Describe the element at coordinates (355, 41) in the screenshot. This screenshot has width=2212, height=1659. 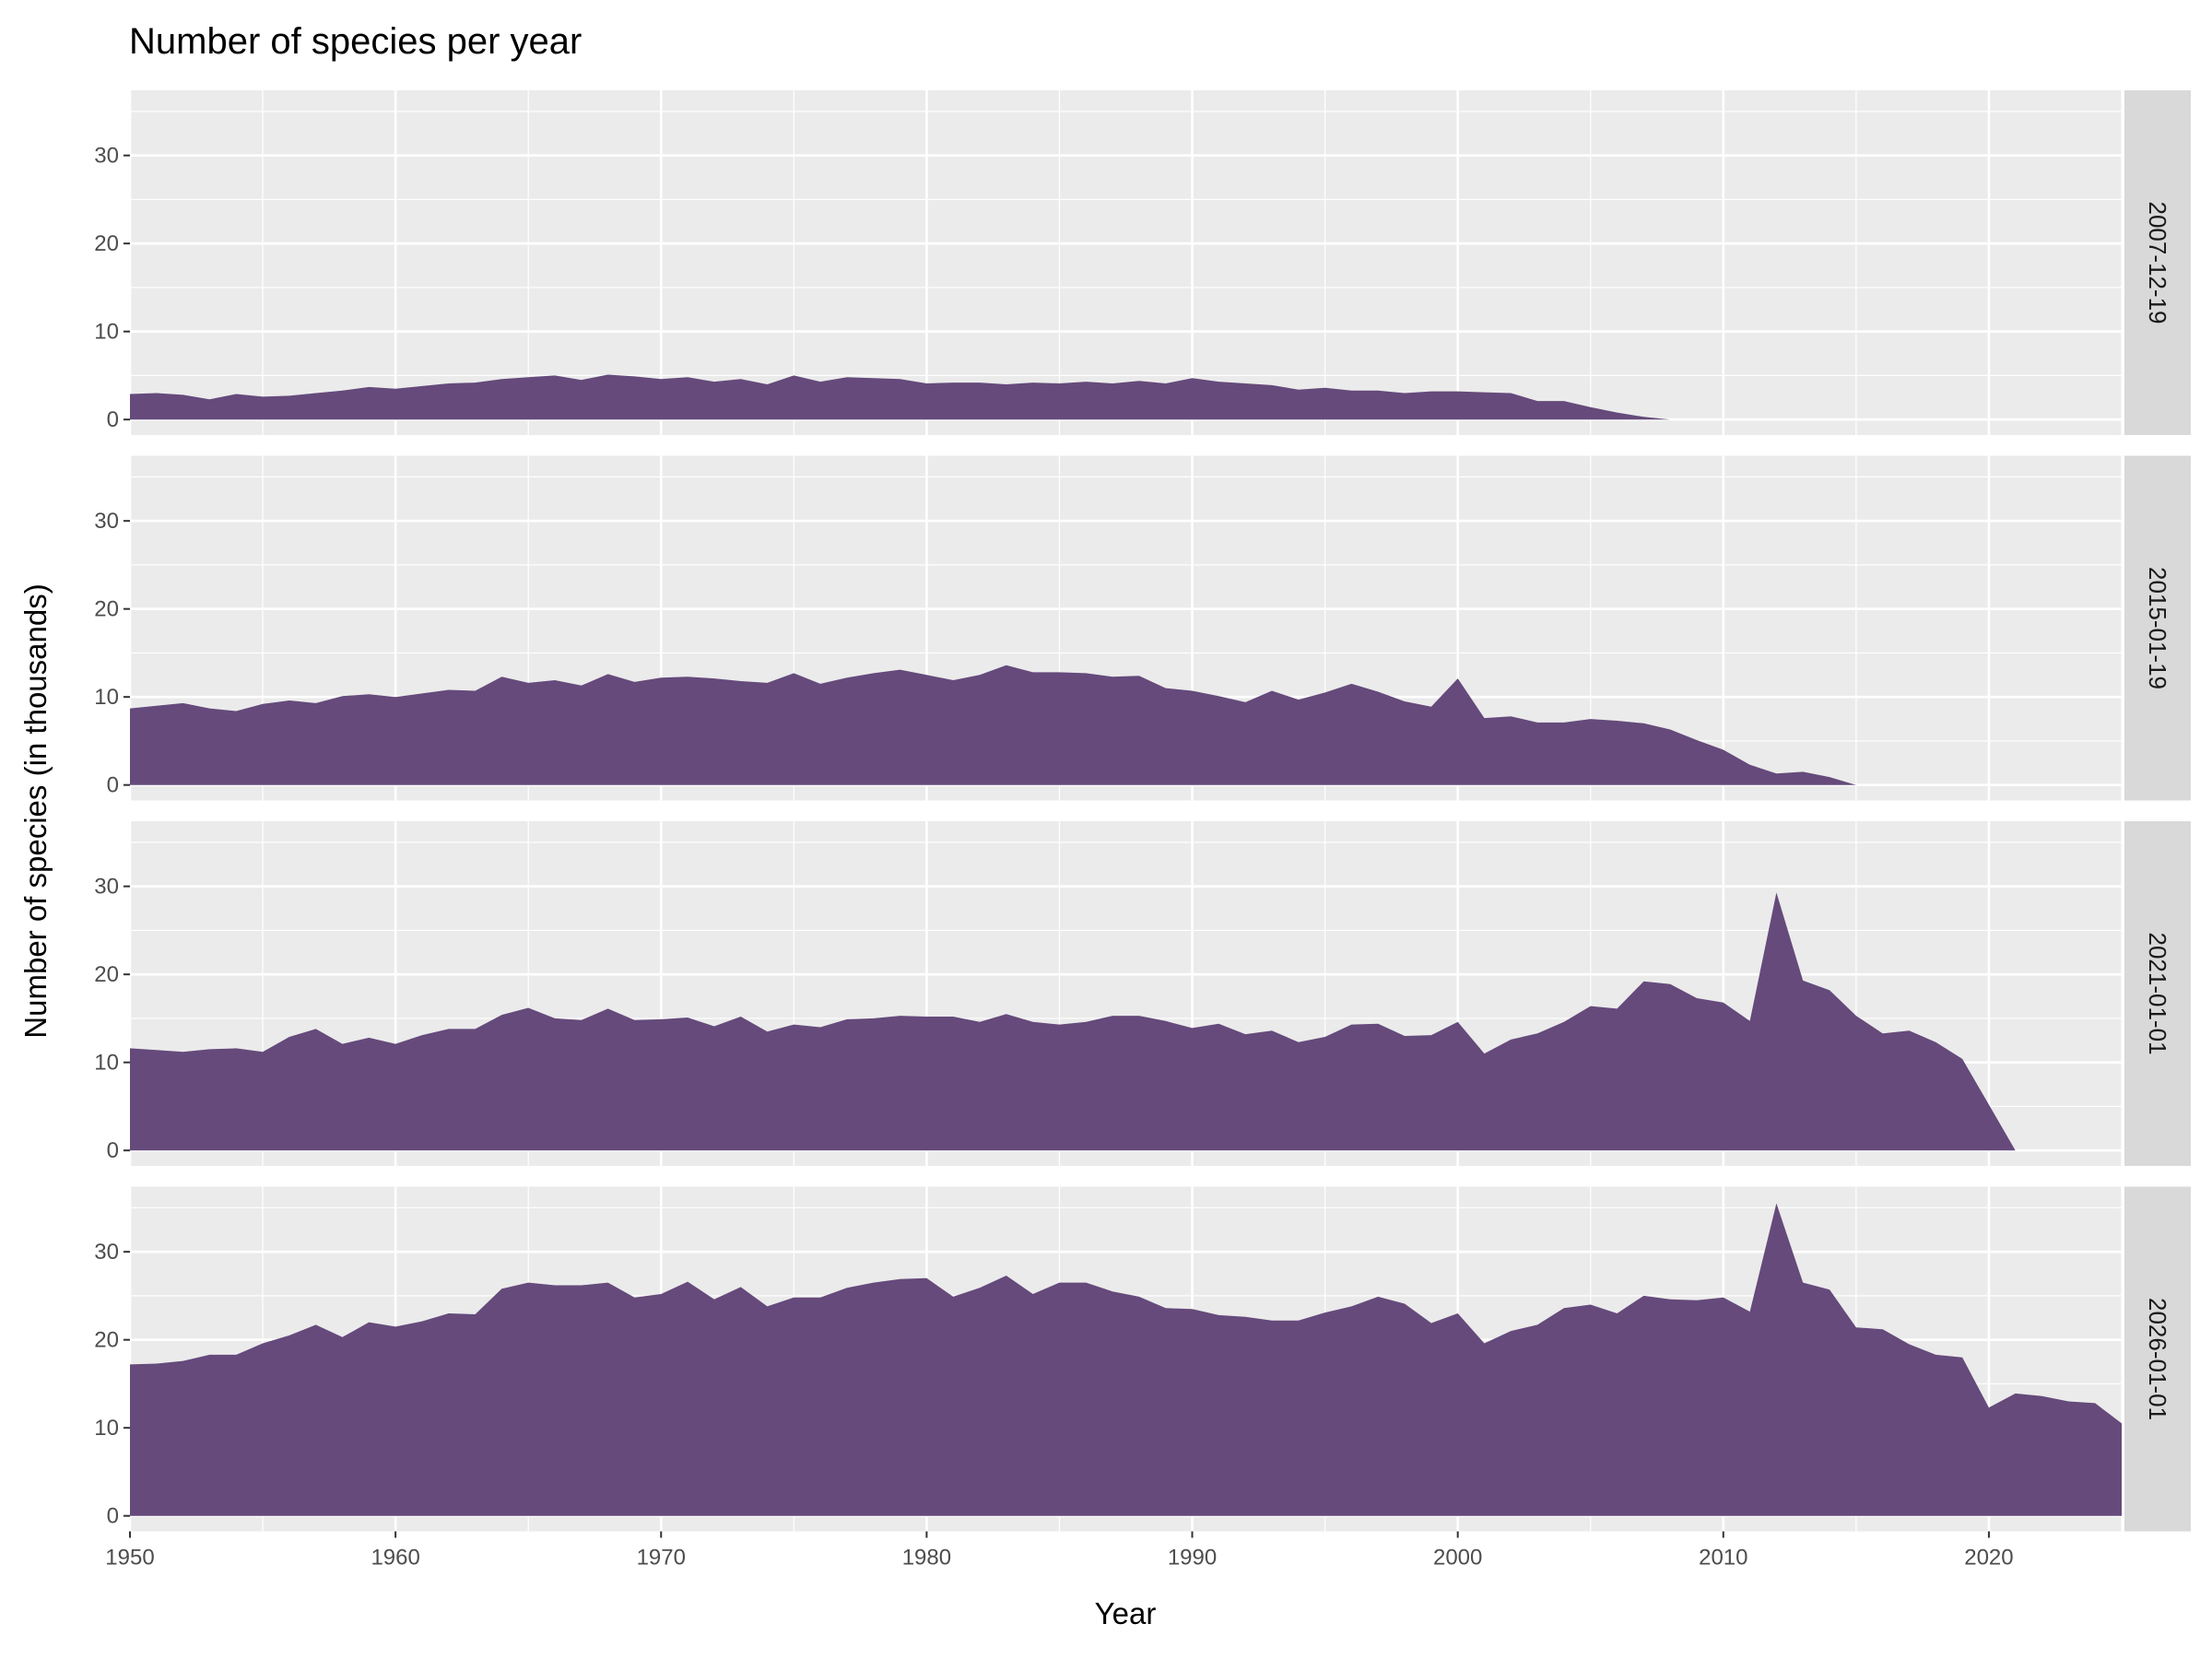
I see `chart-title: Number of species per year` at that location.